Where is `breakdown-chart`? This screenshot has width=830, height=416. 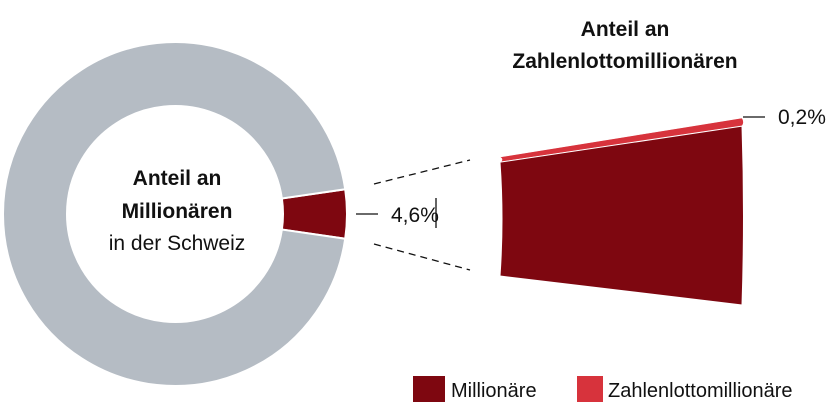 breakdown-chart is located at coordinates (621, 211).